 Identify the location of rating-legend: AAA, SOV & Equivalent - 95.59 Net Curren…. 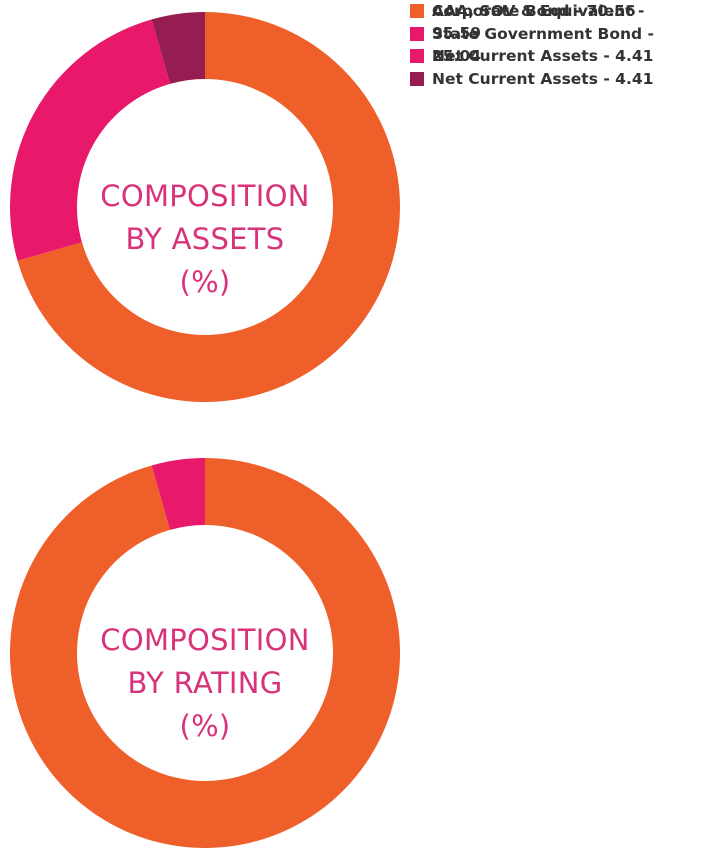
(538, 34).